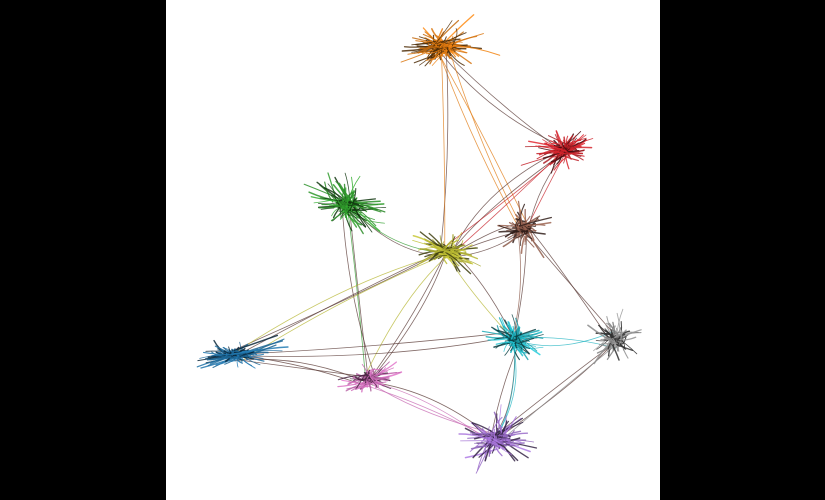  What do you see at coordinates (358, 291) in the screenshot?
I see `link-green-pink` at bounding box center [358, 291].